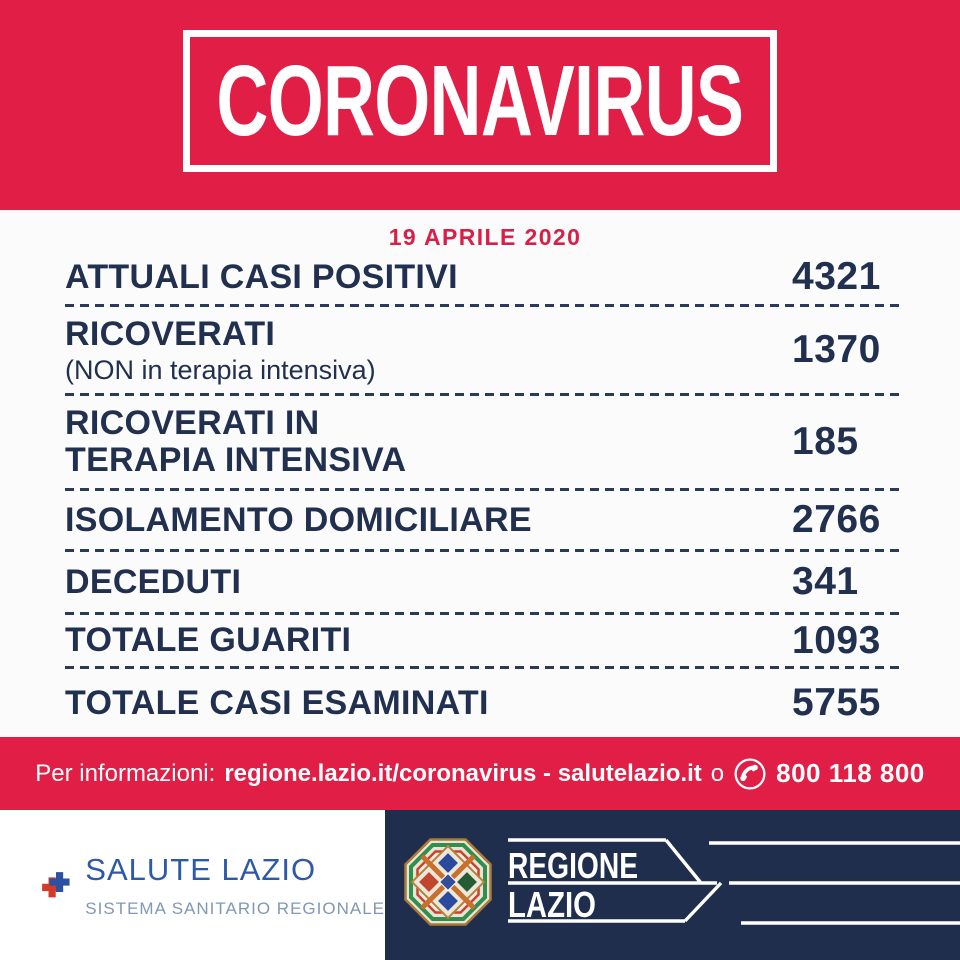  What do you see at coordinates (485, 442) in the screenshot?
I see `stat-row-terapia-intensiva: RICOVERATI IN TERAPIA INTENSIVA 185` at bounding box center [485, 442].